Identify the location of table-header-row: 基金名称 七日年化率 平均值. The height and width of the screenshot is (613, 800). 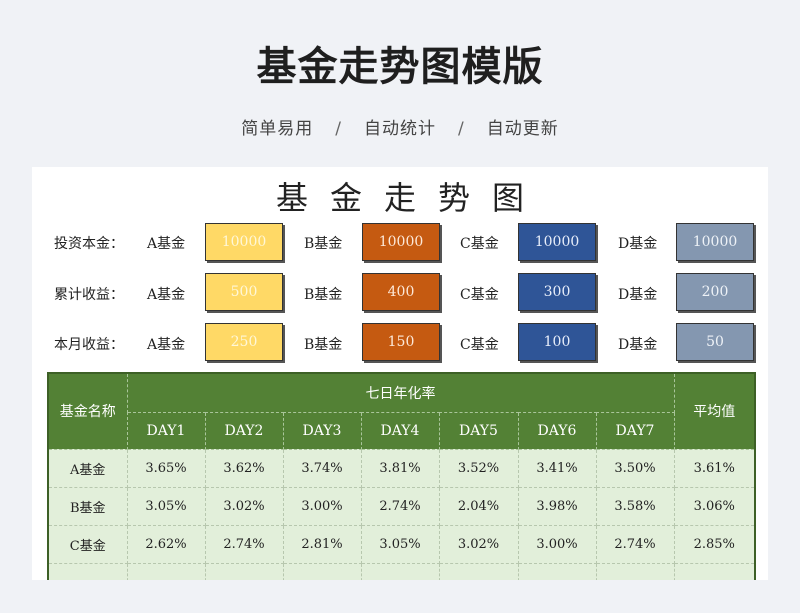
(401, 411).